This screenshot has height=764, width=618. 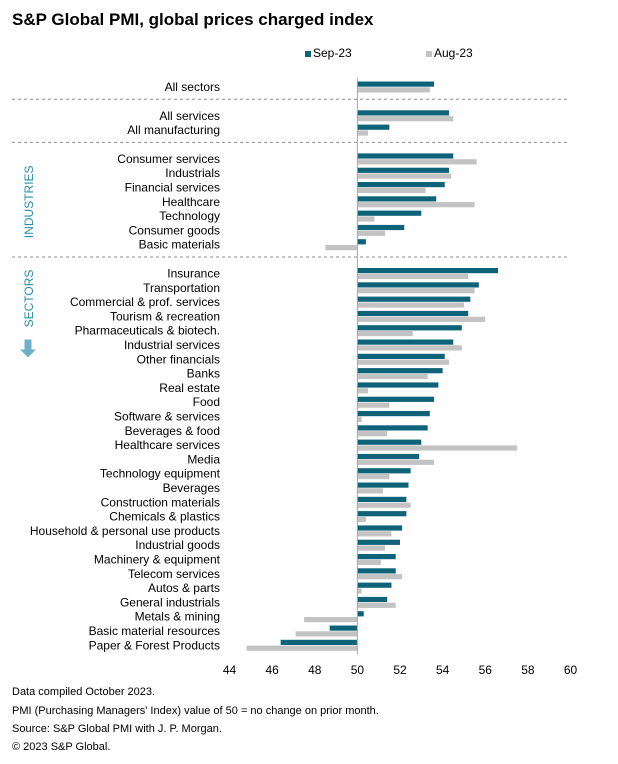 What do you see at coordinates (315, 670) in the screenshot?
I see `x-tick-label: 48` at bounding box center [315, 670].